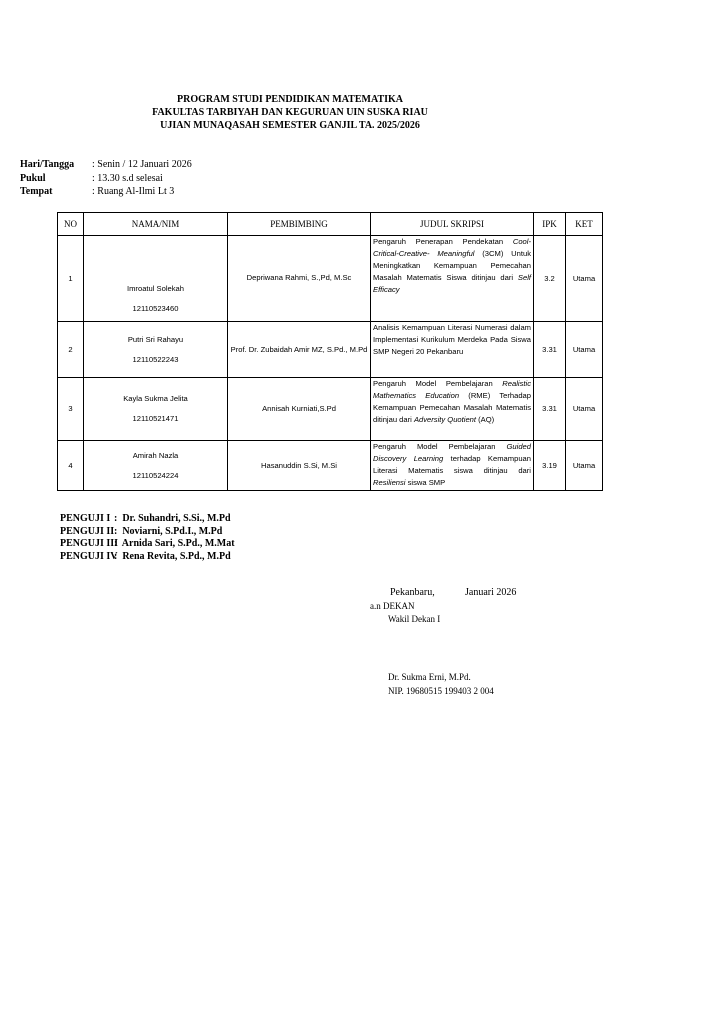 This screenshot has width=724, height=1024. Describe the element at coordinates (452, 224) in the screenshot. I see `column-header: JUDUL SKRIPSI` at that location.